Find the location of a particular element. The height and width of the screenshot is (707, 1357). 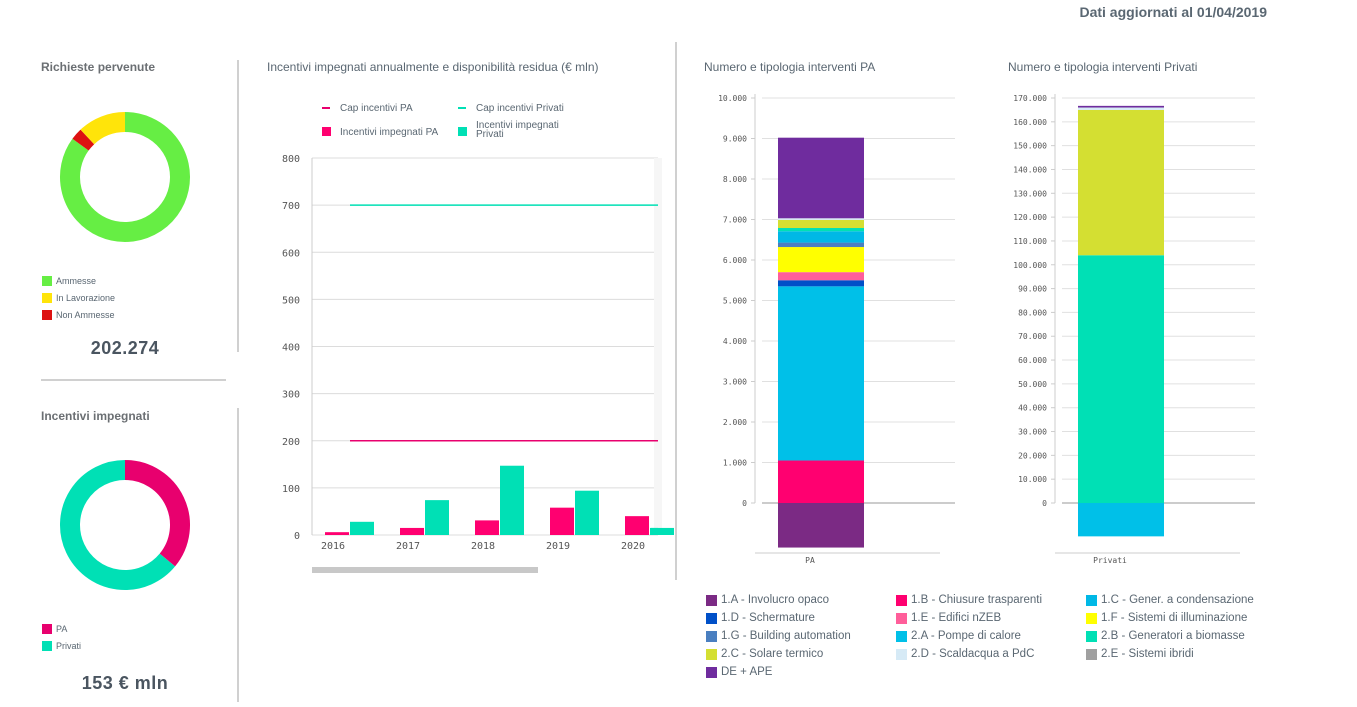

legend-item-pa: PA is located at coordinates (61, 628).